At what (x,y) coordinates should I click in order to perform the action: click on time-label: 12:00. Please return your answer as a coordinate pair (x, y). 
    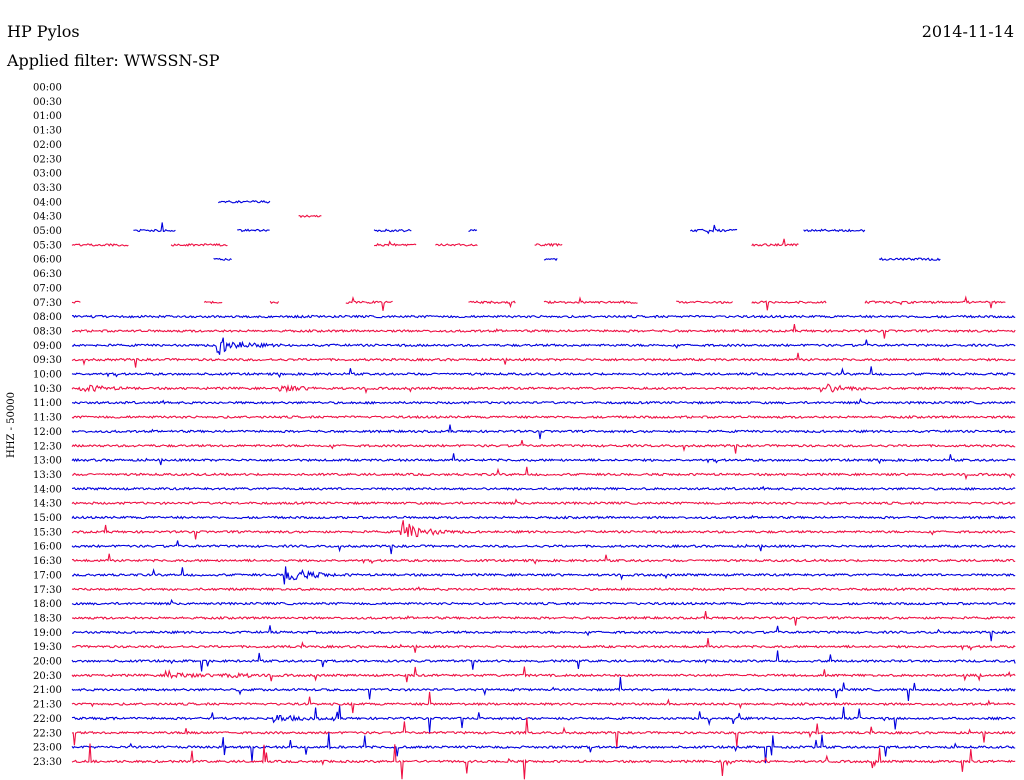
    Looking at the image, I should click on (47, 432).